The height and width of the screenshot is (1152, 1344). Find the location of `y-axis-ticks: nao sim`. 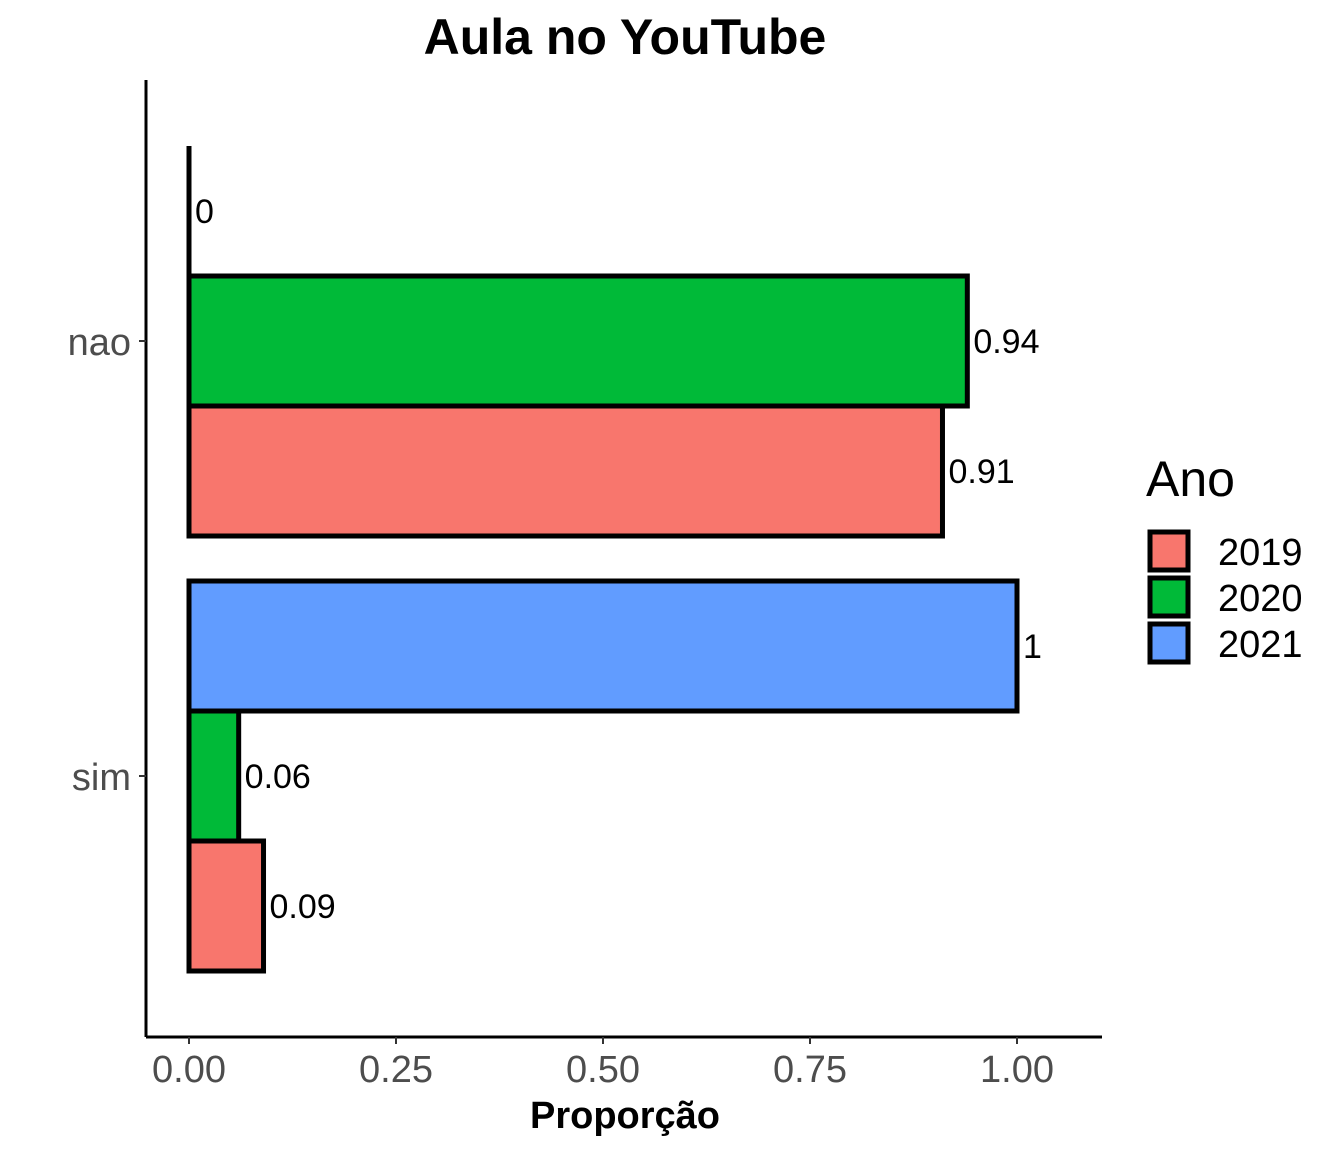

y-axis-ticks: nao sim is located at coordinates (107, 560).